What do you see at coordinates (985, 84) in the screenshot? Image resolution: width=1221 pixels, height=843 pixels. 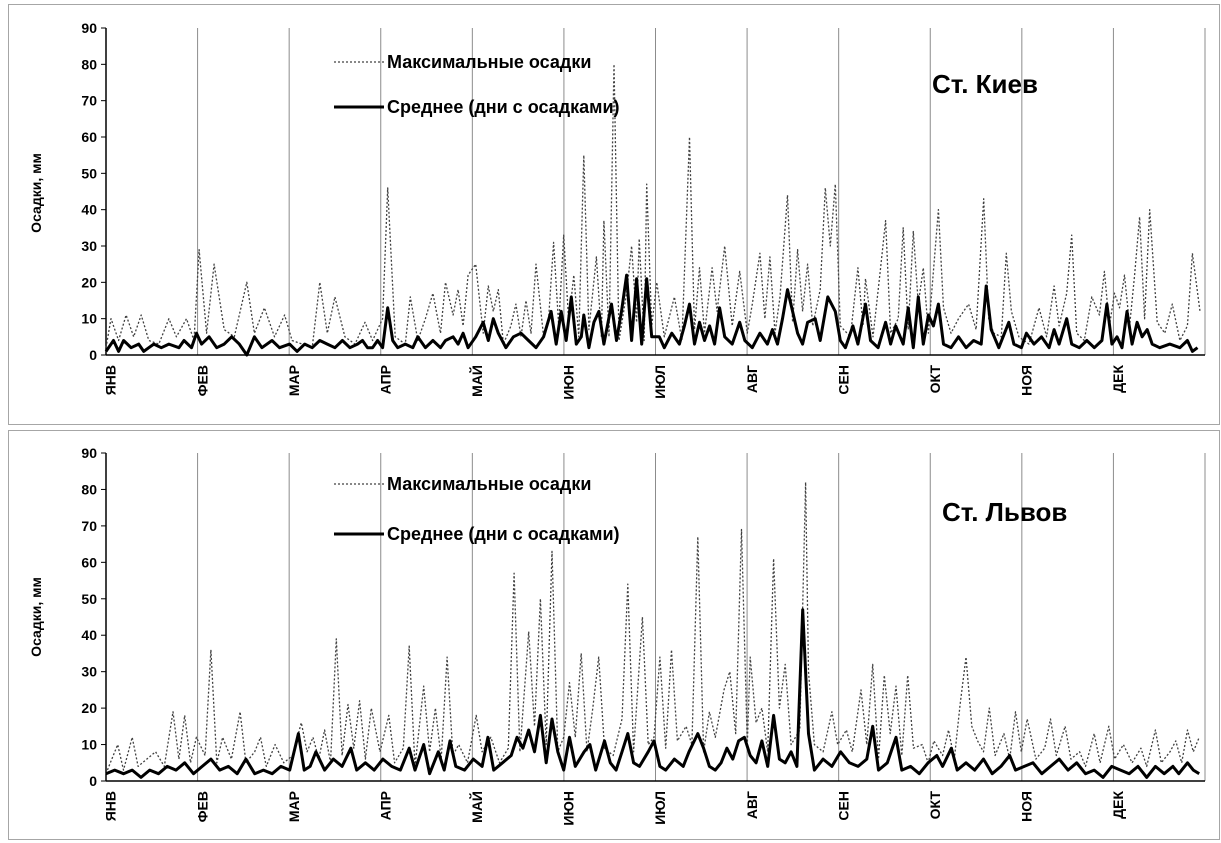 I see `chart-title: Ст. Киев` at bounding box center [985, 84].